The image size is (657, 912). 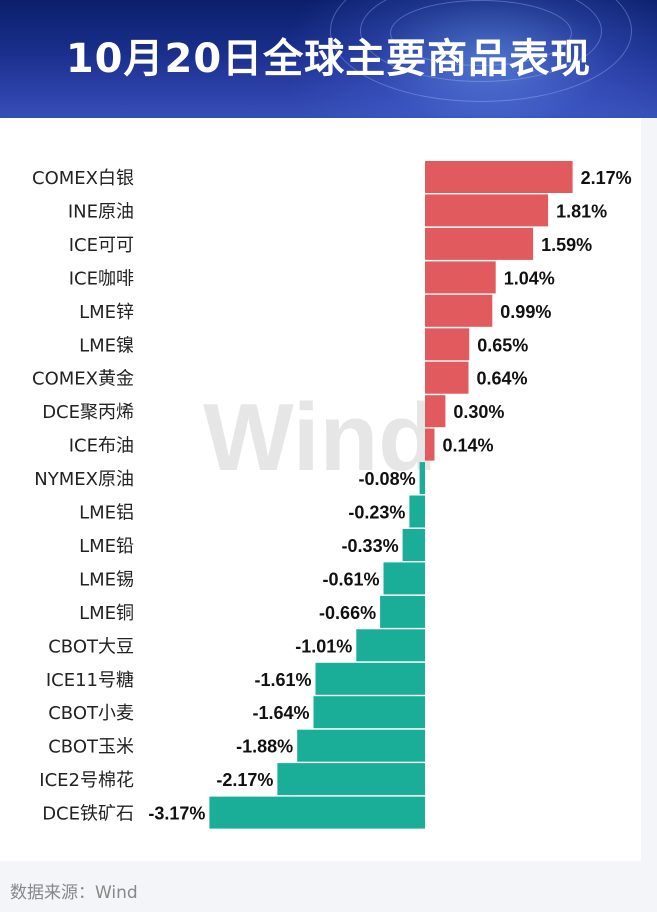 What do you see at coordinates (581, 211) in the screenshot?
I see `value-label: 1.81%` at bounding box center [581, 211].